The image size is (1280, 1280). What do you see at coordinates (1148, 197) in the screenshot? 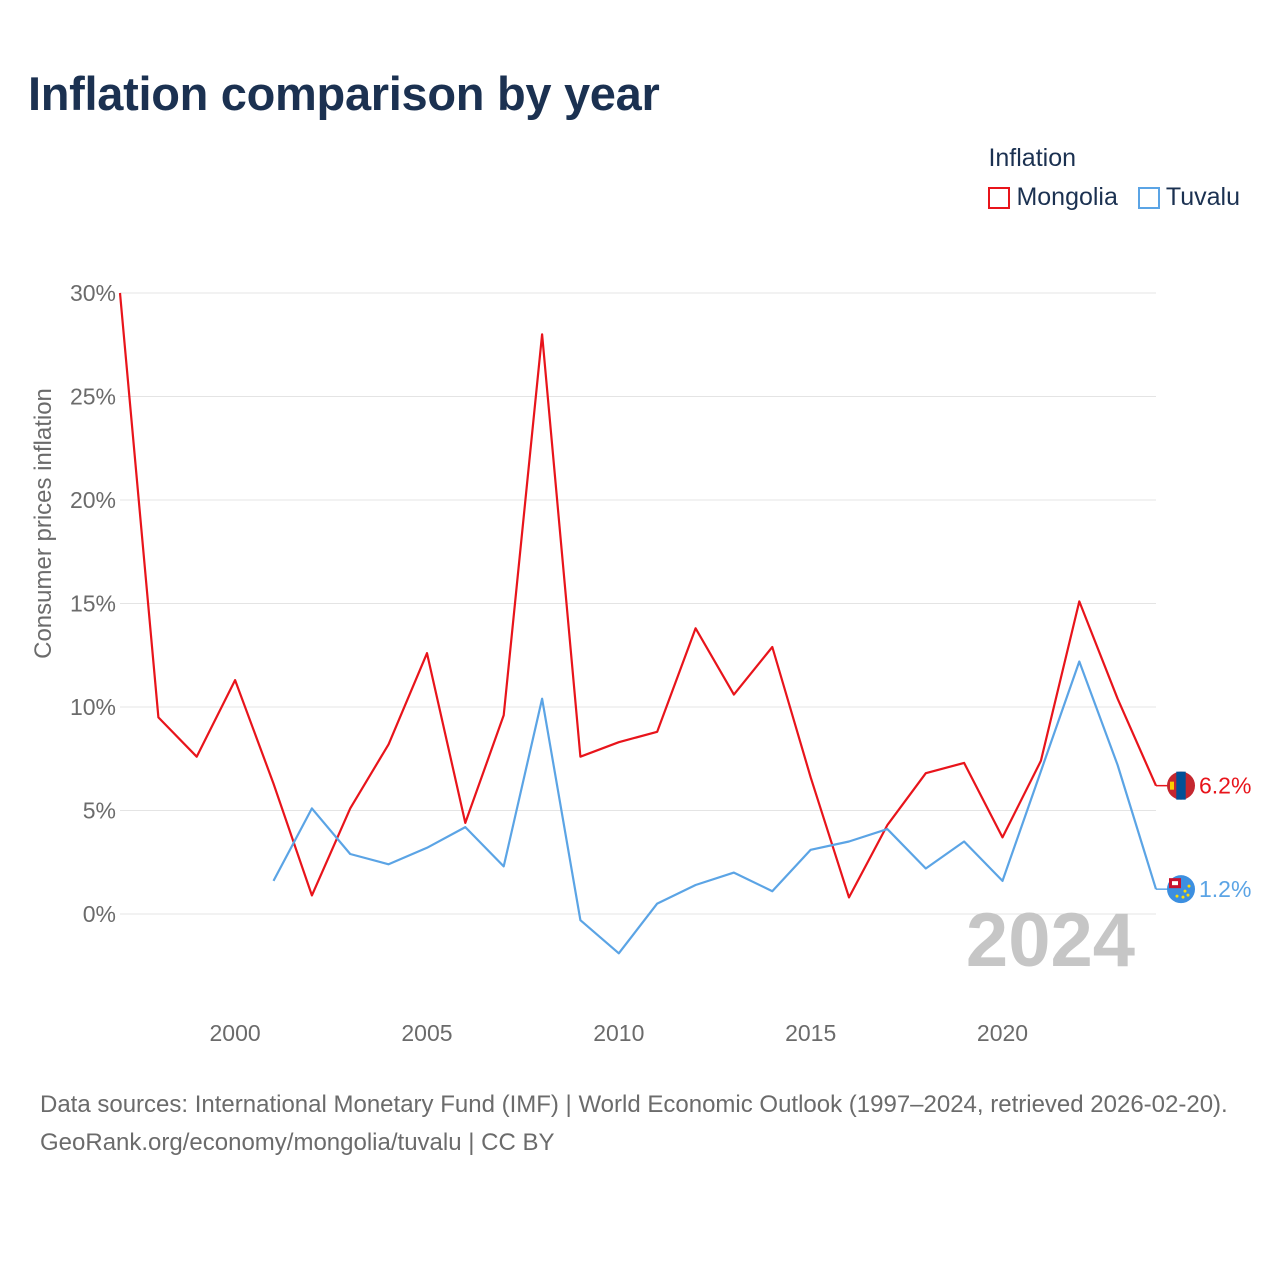
I see `legend-swatch-tuvalu` at bounding box center [1148, 197].